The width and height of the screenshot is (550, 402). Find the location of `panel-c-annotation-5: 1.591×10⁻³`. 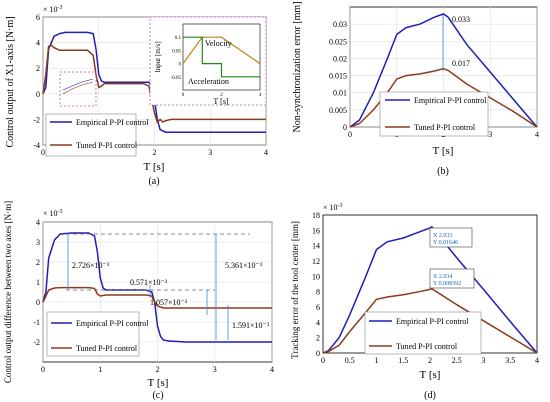

panel-c-annotation-5: 1.591×10⁻³ is located at coordinates (251, 325).